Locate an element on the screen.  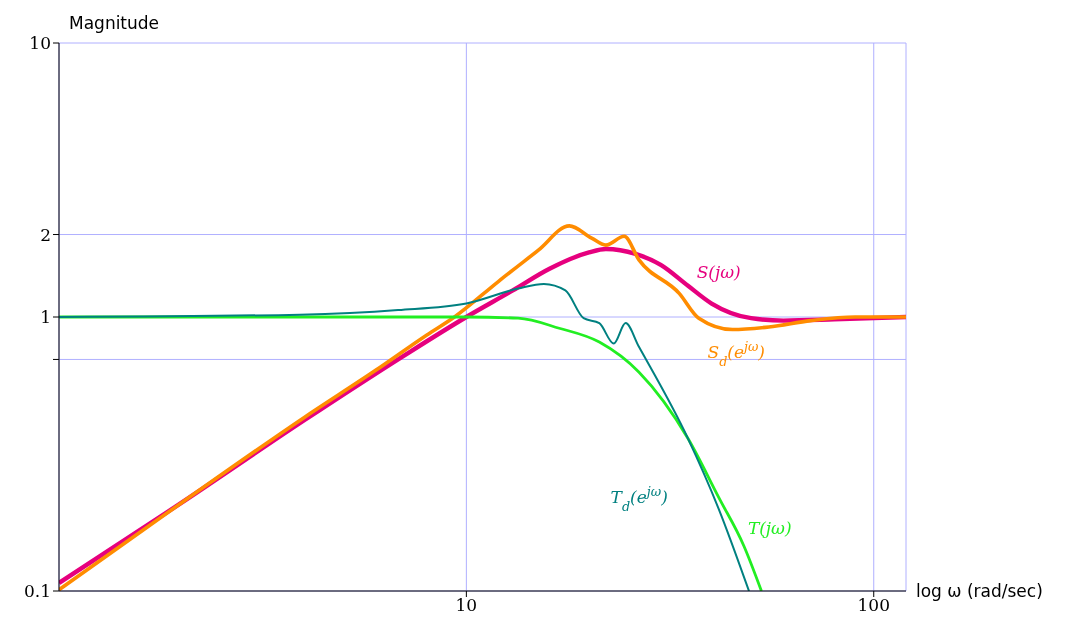
y-tick-label: 1 is located at coordinates (45, 317).